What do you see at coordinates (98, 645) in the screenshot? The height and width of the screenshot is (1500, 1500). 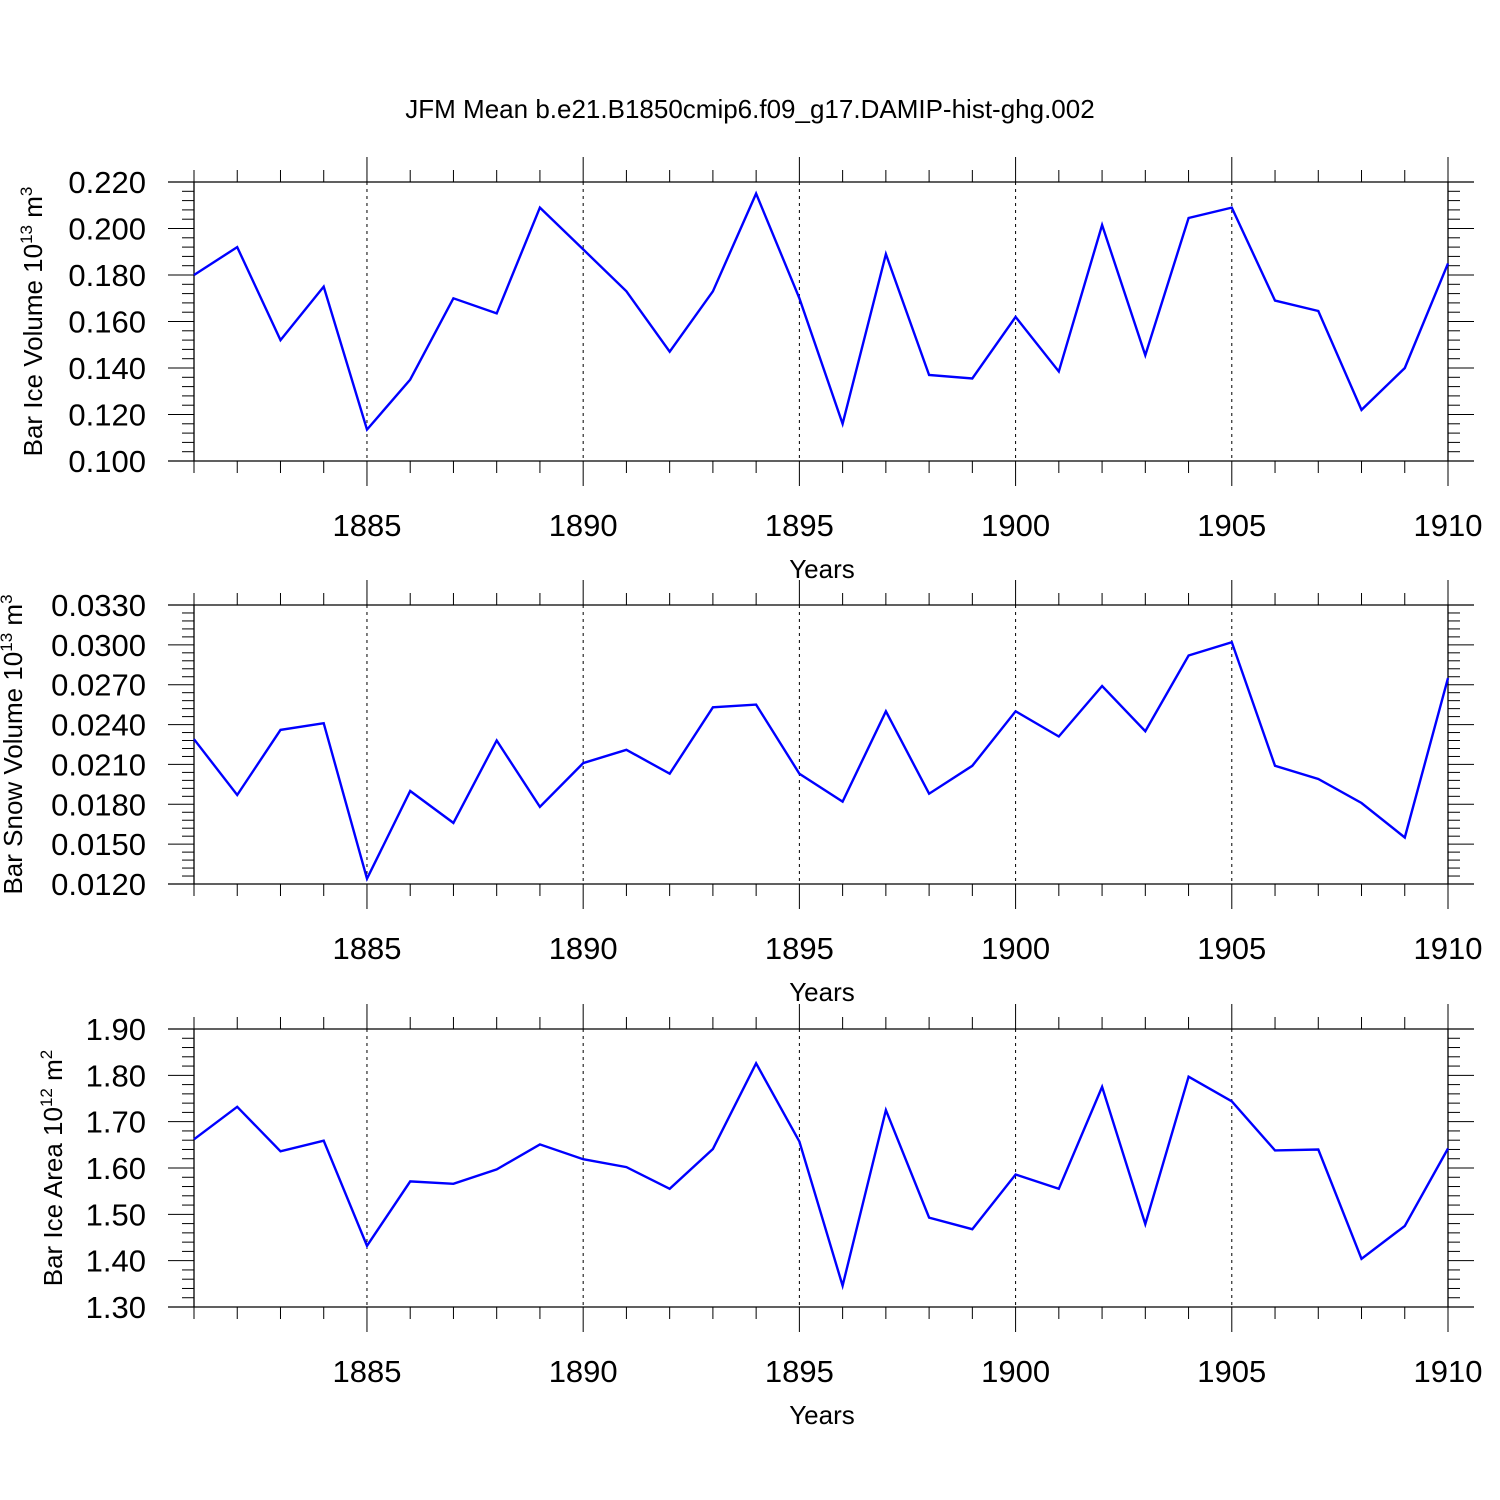 I see `y-tick-label: 0.0300` at bounding box center [98, 645].